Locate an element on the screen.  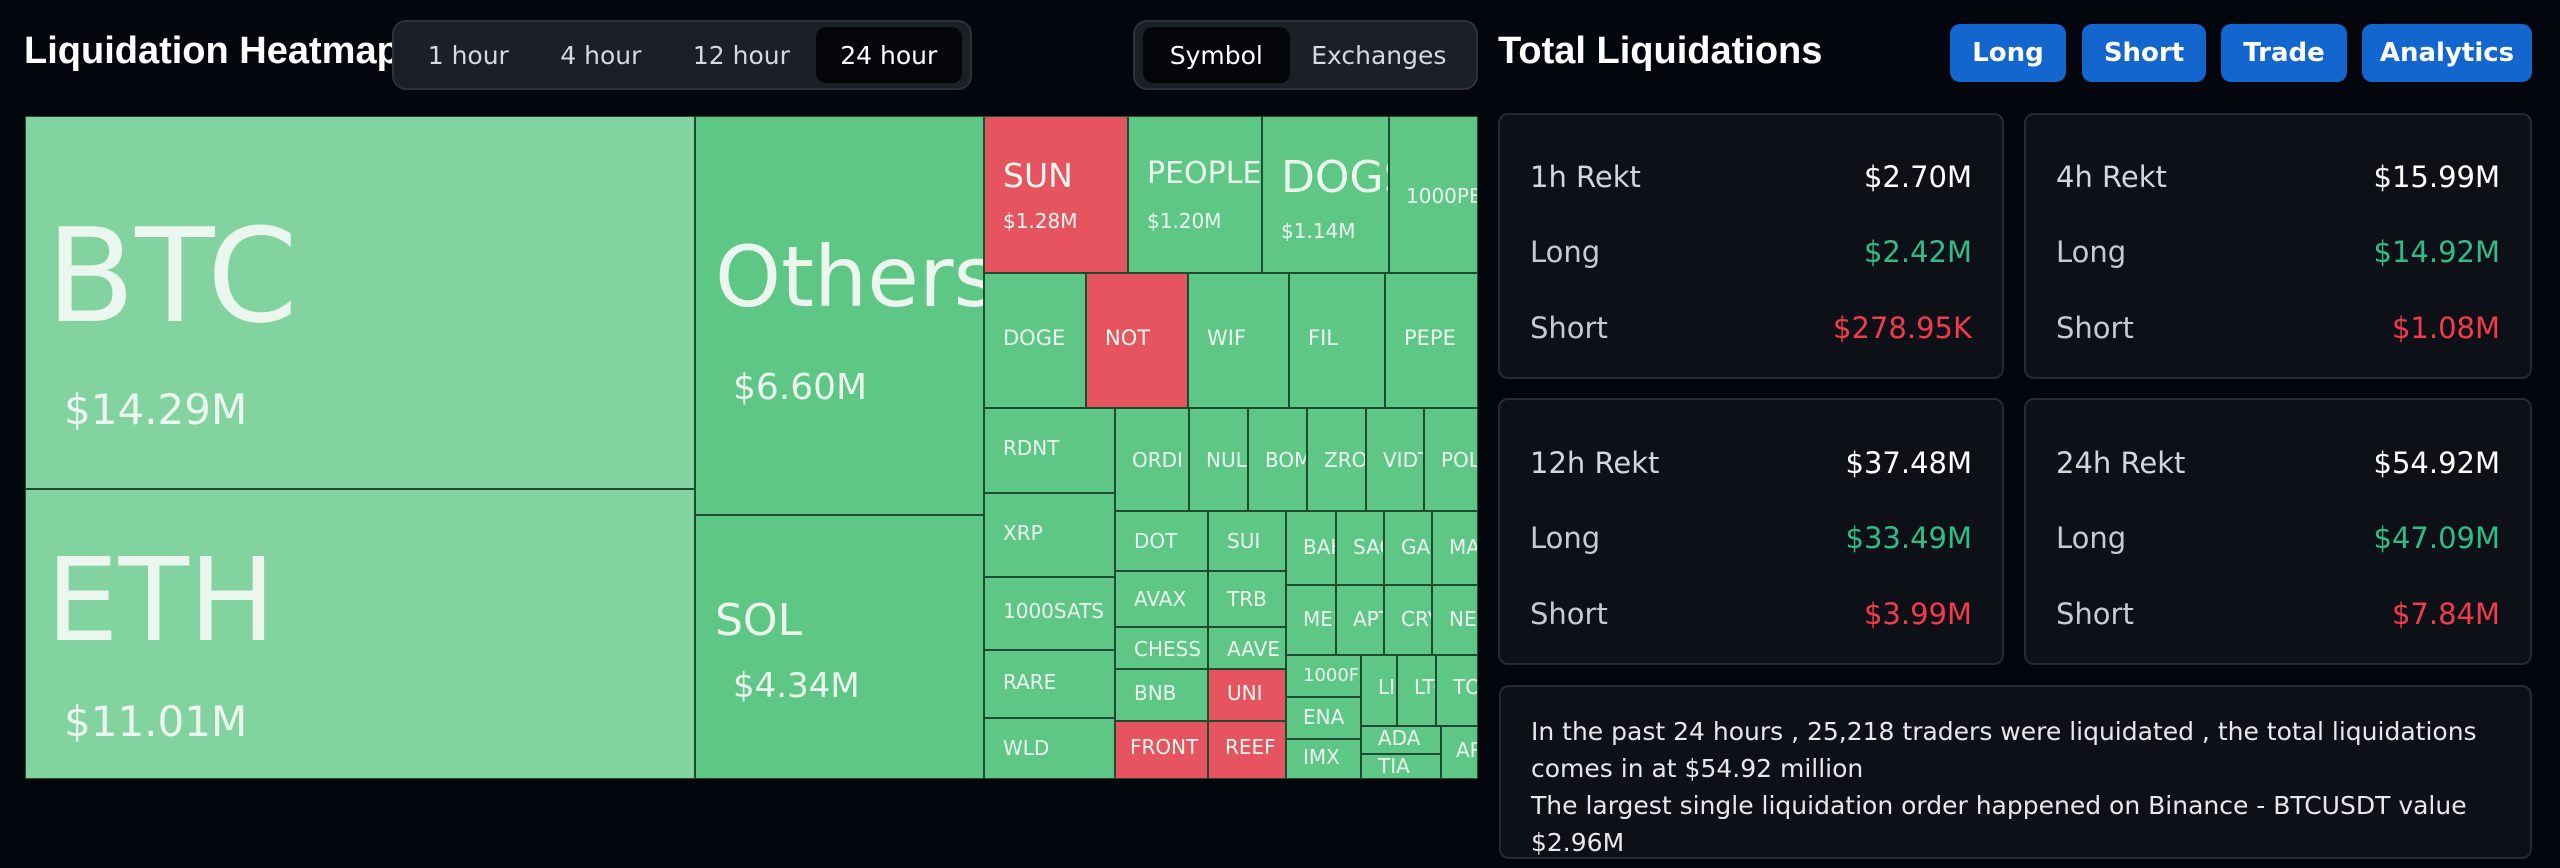
tile-symbol: AVAX is located at coordinates (1160, 599).